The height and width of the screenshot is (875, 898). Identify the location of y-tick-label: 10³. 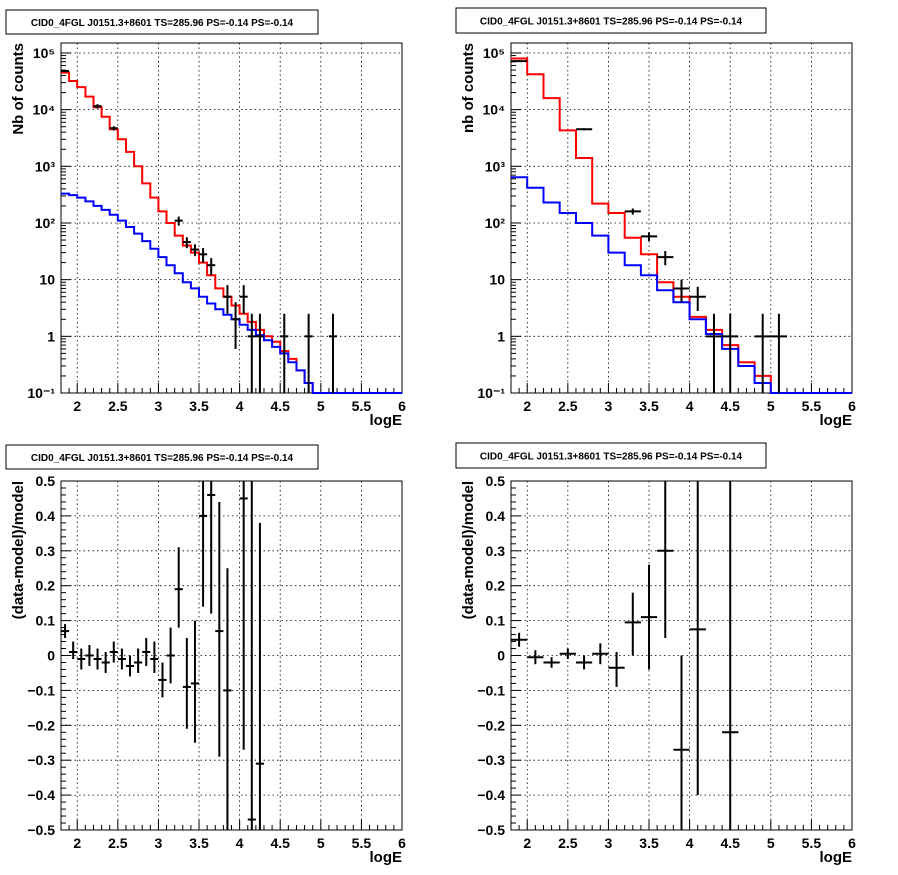
(45, 166).